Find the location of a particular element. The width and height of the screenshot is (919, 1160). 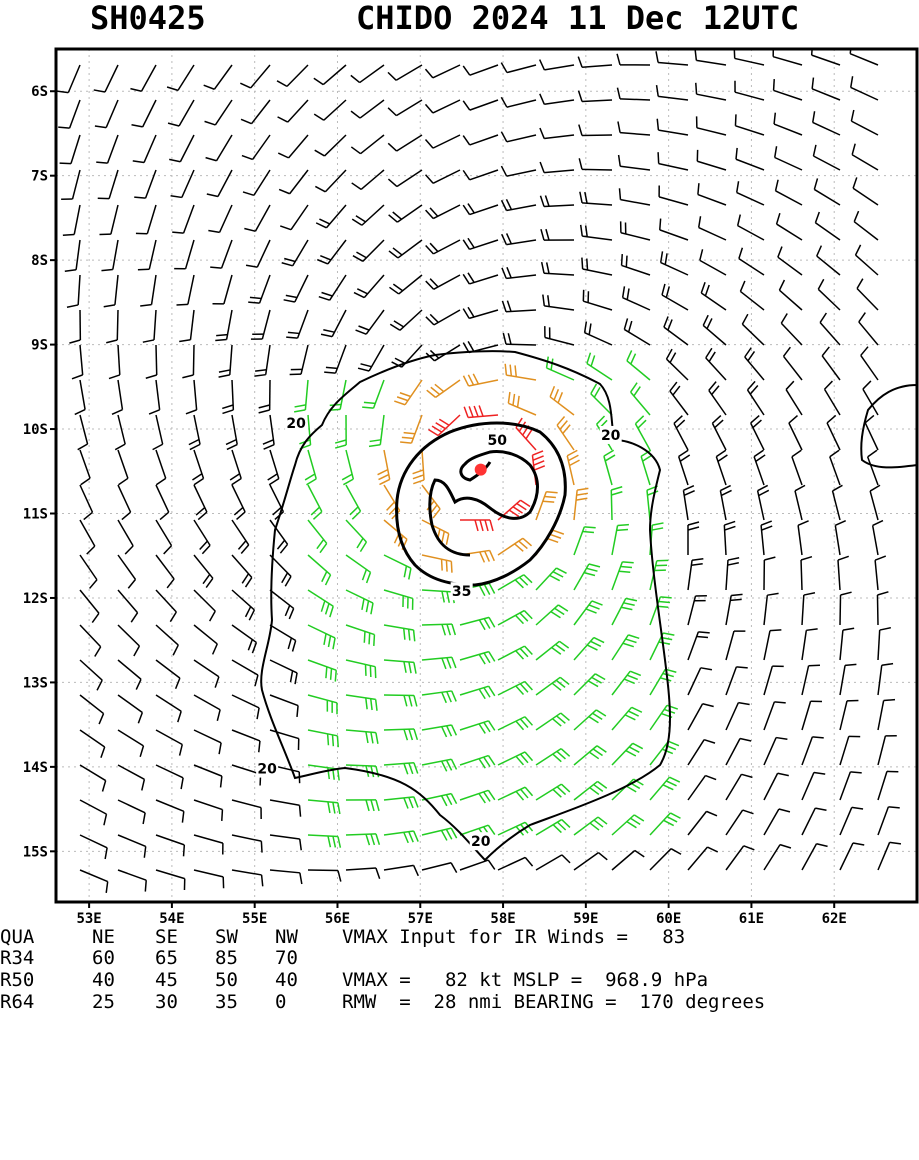

contour-label: 20 is located at coordinates (481, 842).